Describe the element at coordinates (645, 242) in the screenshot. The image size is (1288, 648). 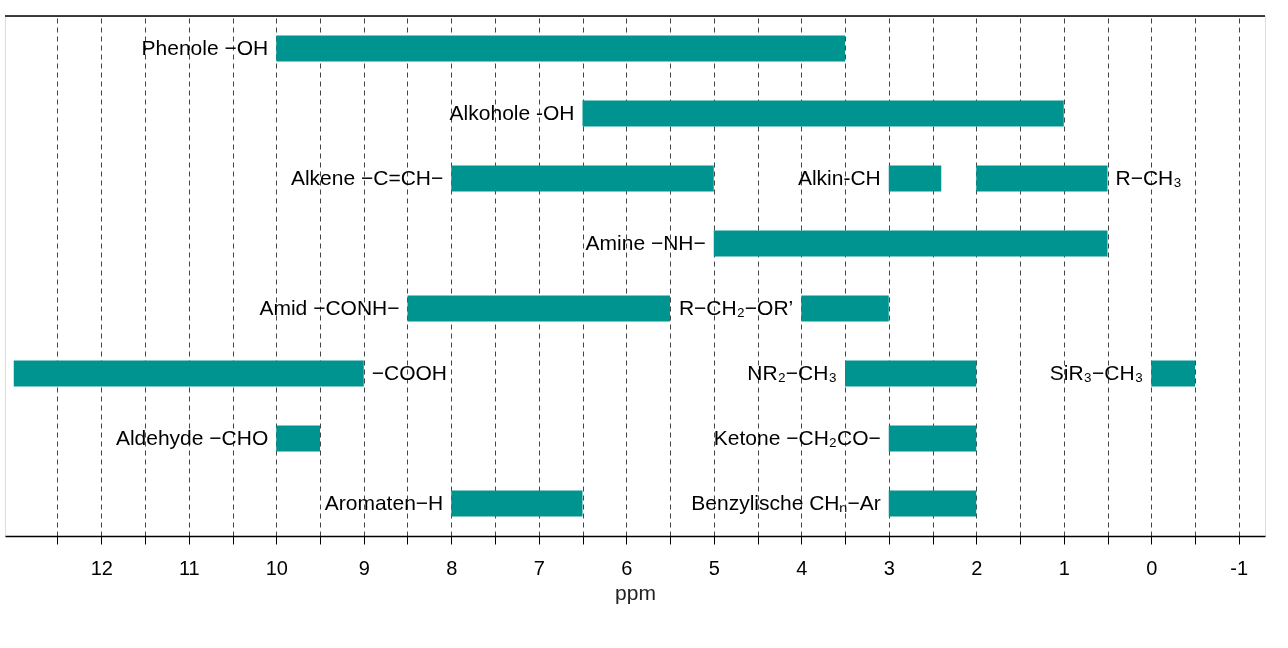
I see `data-label: Amine −NH−` at that location.